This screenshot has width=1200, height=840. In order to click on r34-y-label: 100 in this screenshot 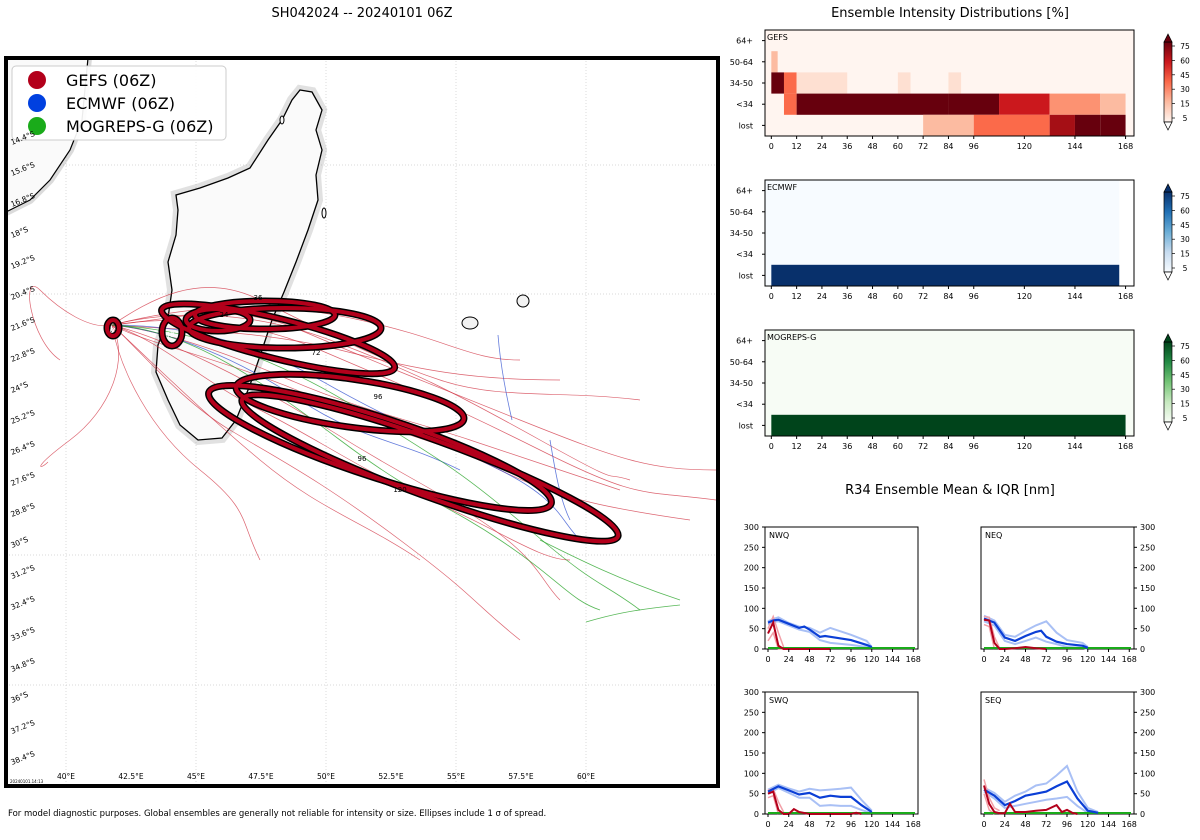, I will do `click(751, 608)`.